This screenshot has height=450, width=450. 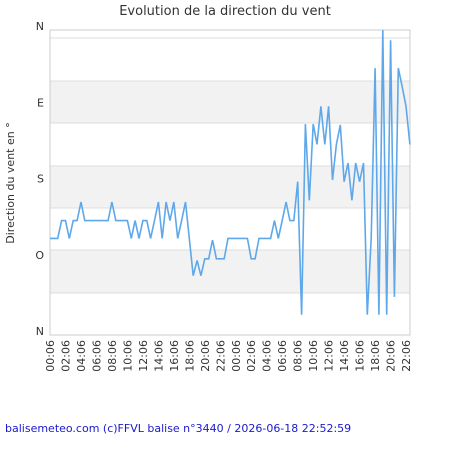 I want to click on y-axis-label: Direction du vent en °, so click(x=10, y=182).